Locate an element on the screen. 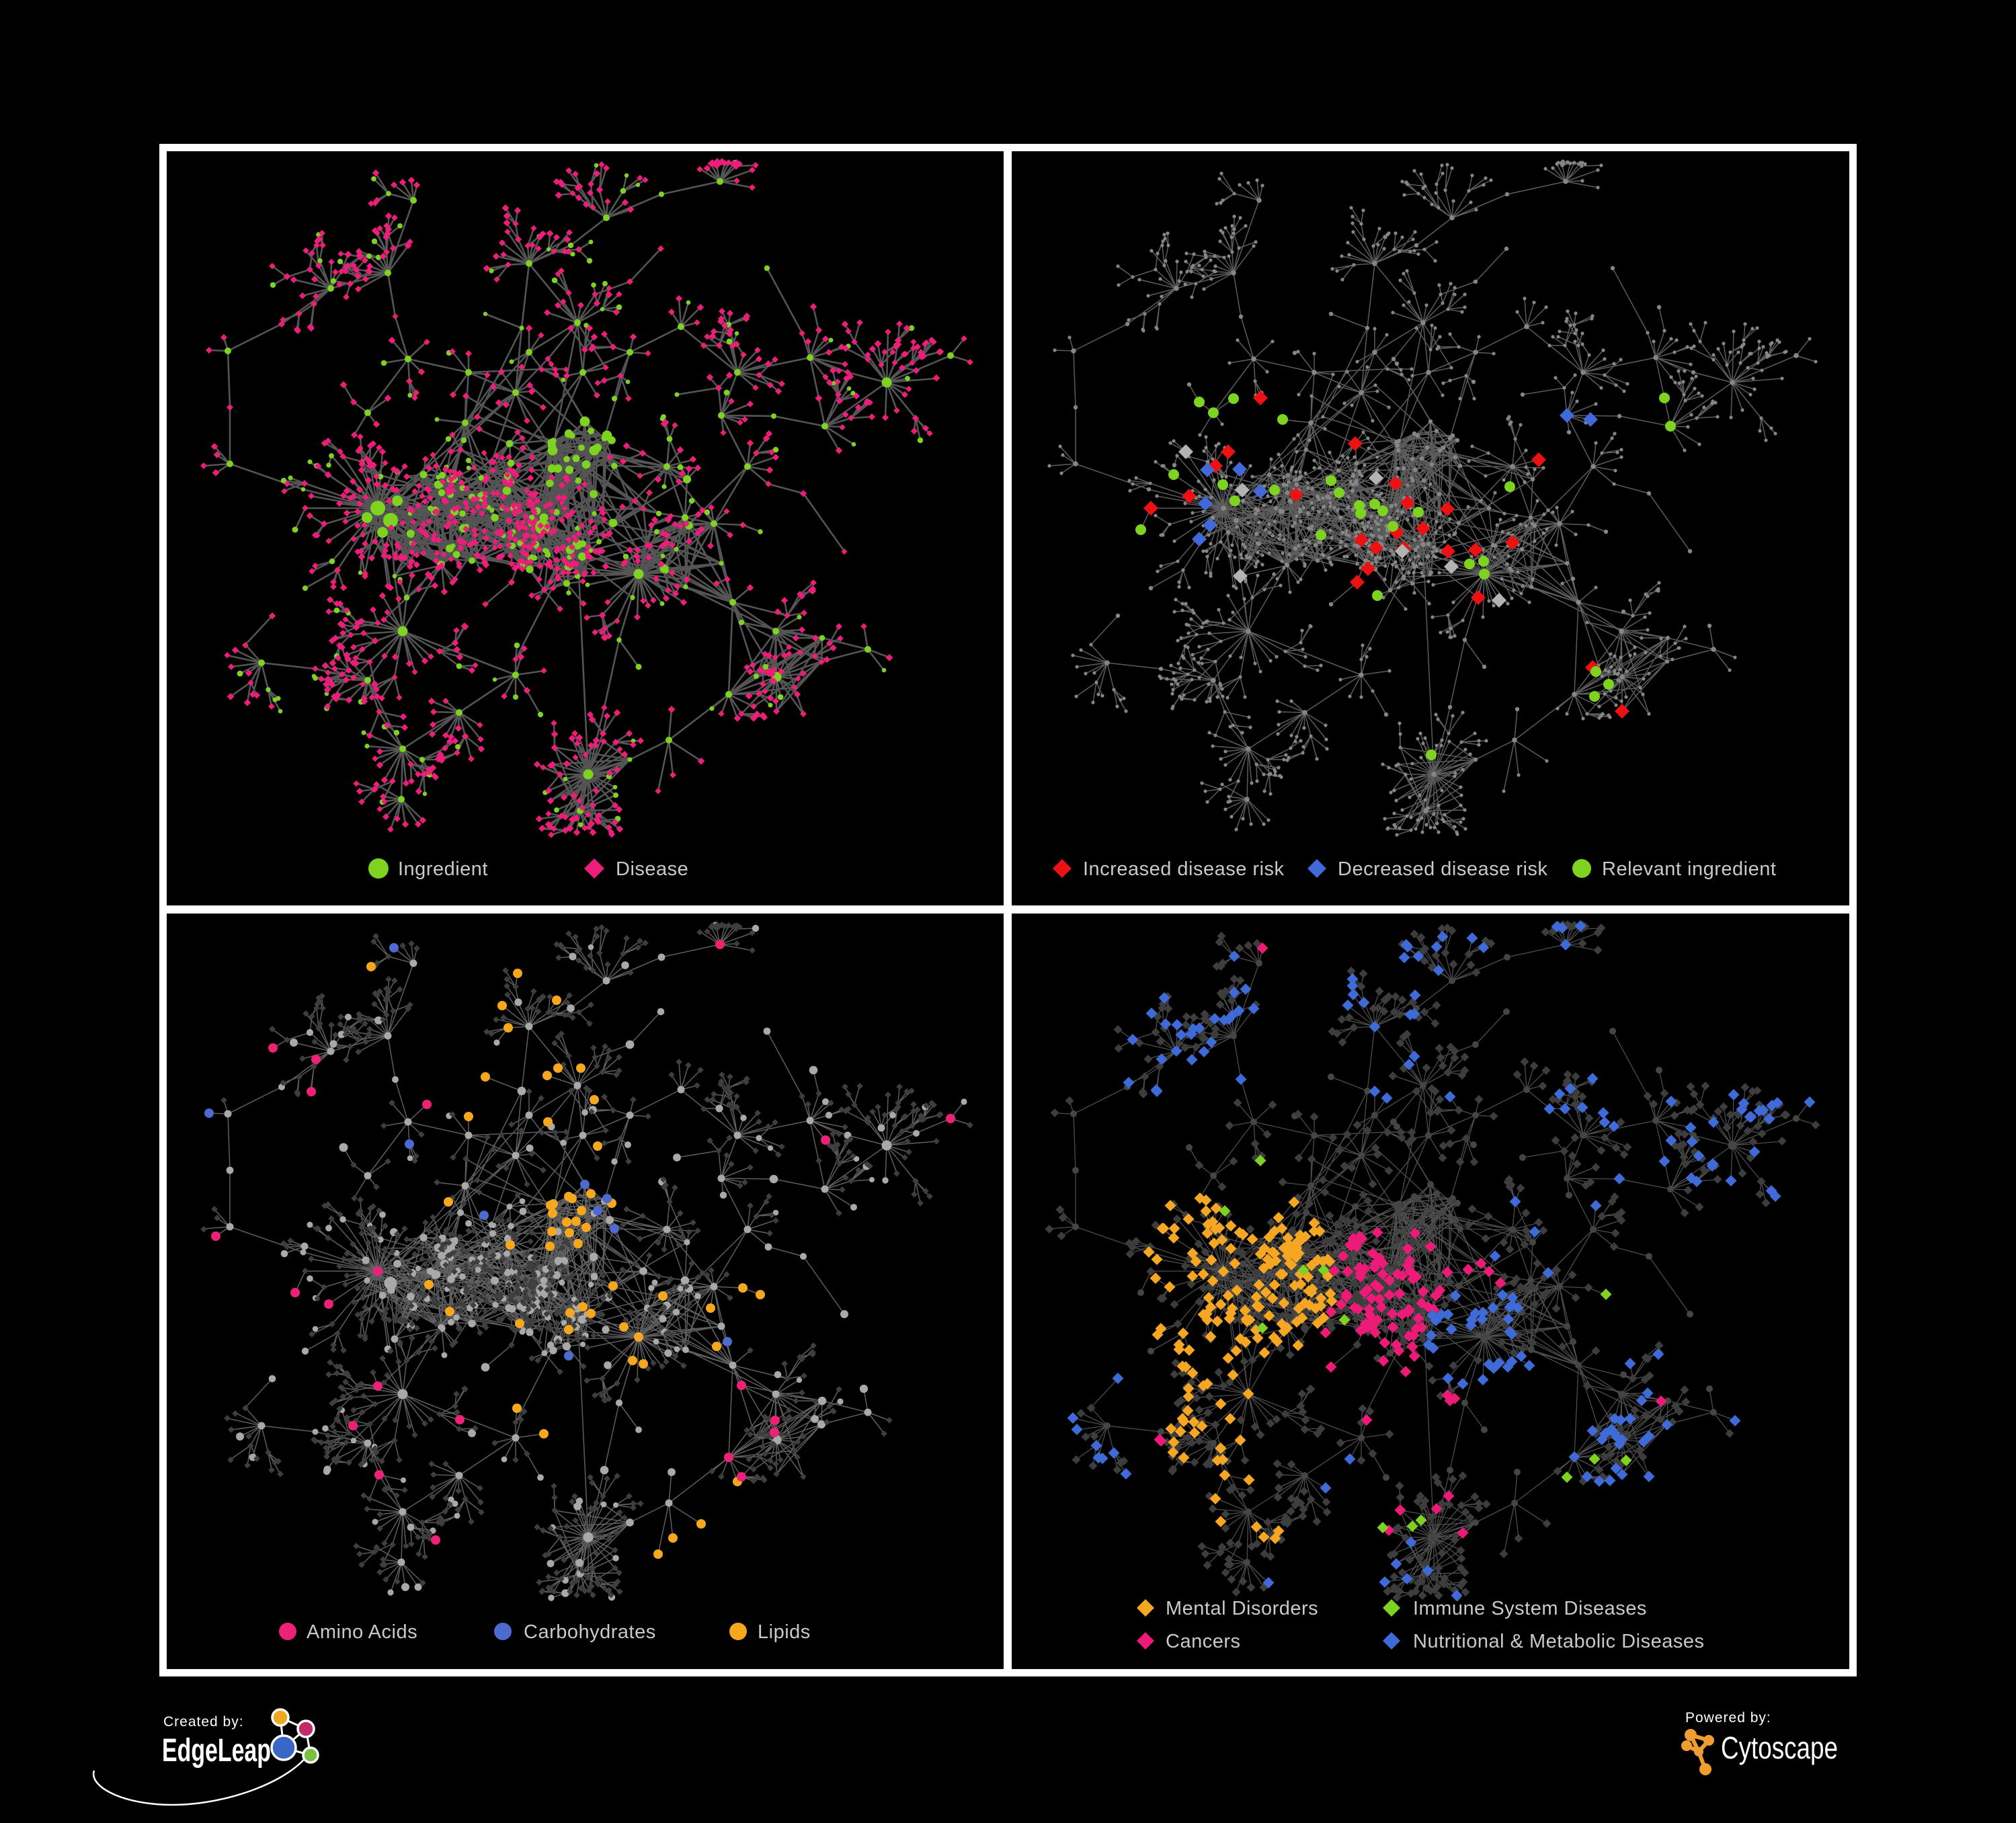  svg-text: Amino Acids is located at coordinates (362, 1632).